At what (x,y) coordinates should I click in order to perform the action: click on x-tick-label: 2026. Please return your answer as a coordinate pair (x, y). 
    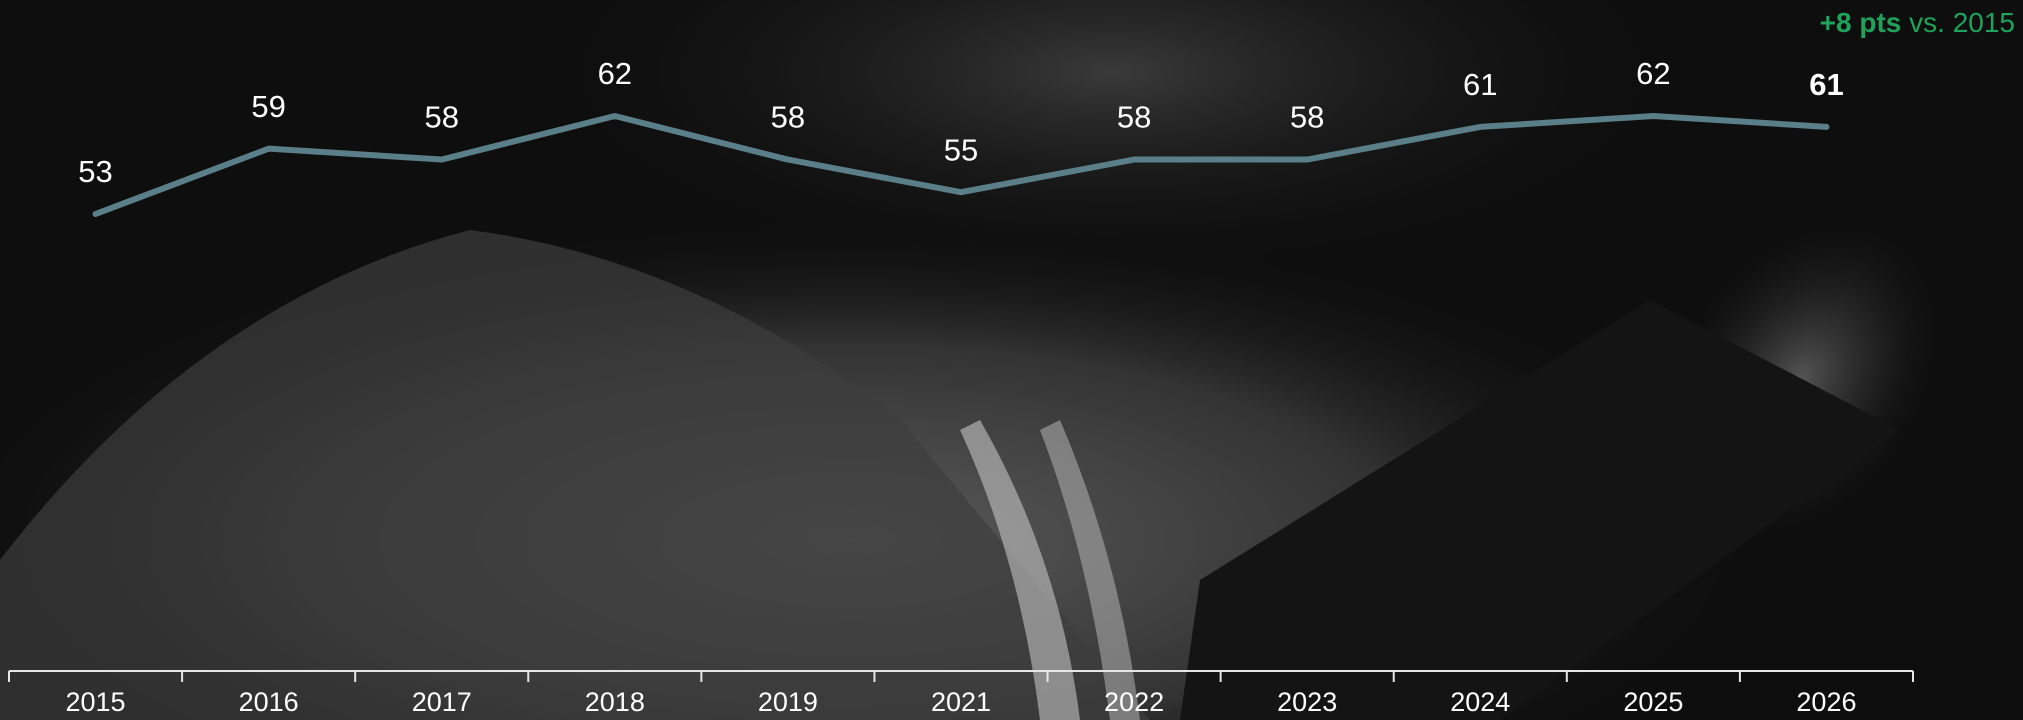
    Looking at the image, I should click on (1826, 702).